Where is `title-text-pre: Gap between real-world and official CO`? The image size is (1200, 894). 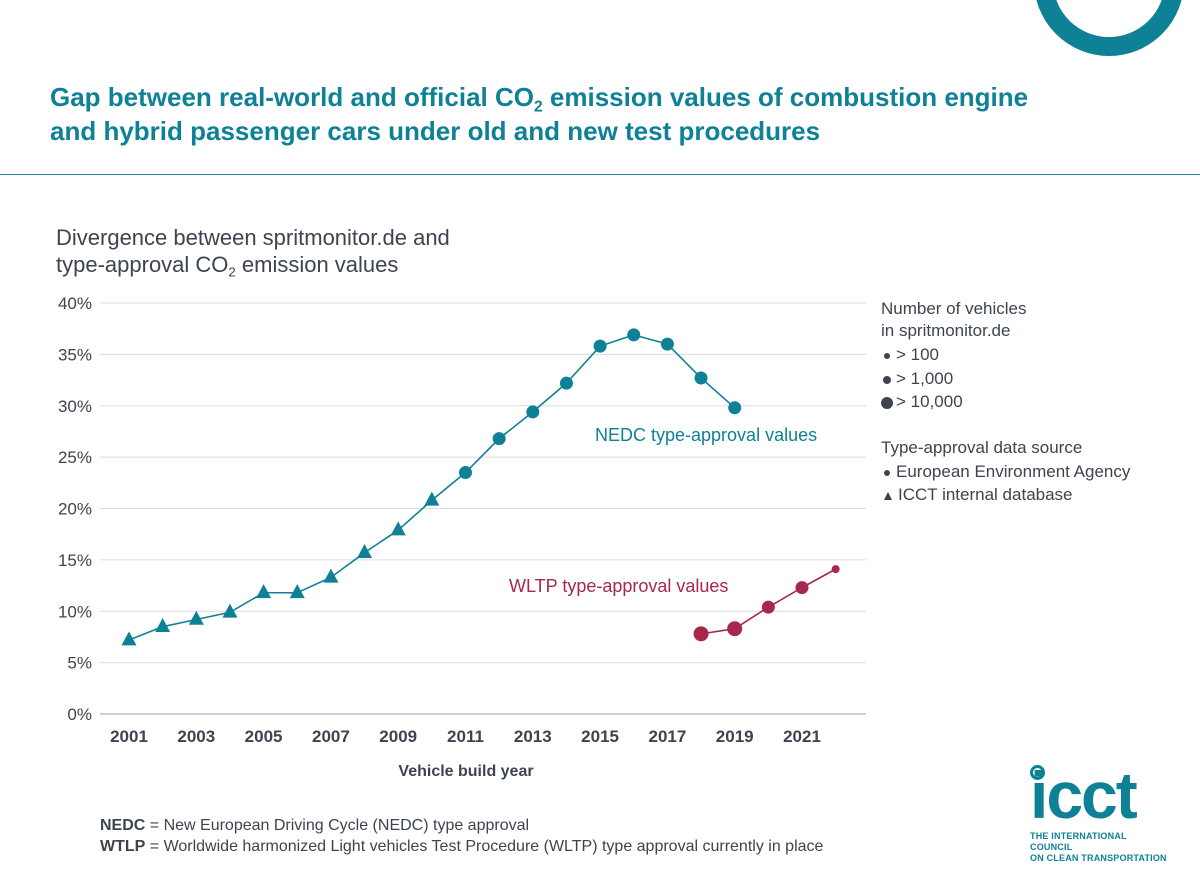
title-text-pre: Gap between real-world and official CO is located at coordinates (292, 97).